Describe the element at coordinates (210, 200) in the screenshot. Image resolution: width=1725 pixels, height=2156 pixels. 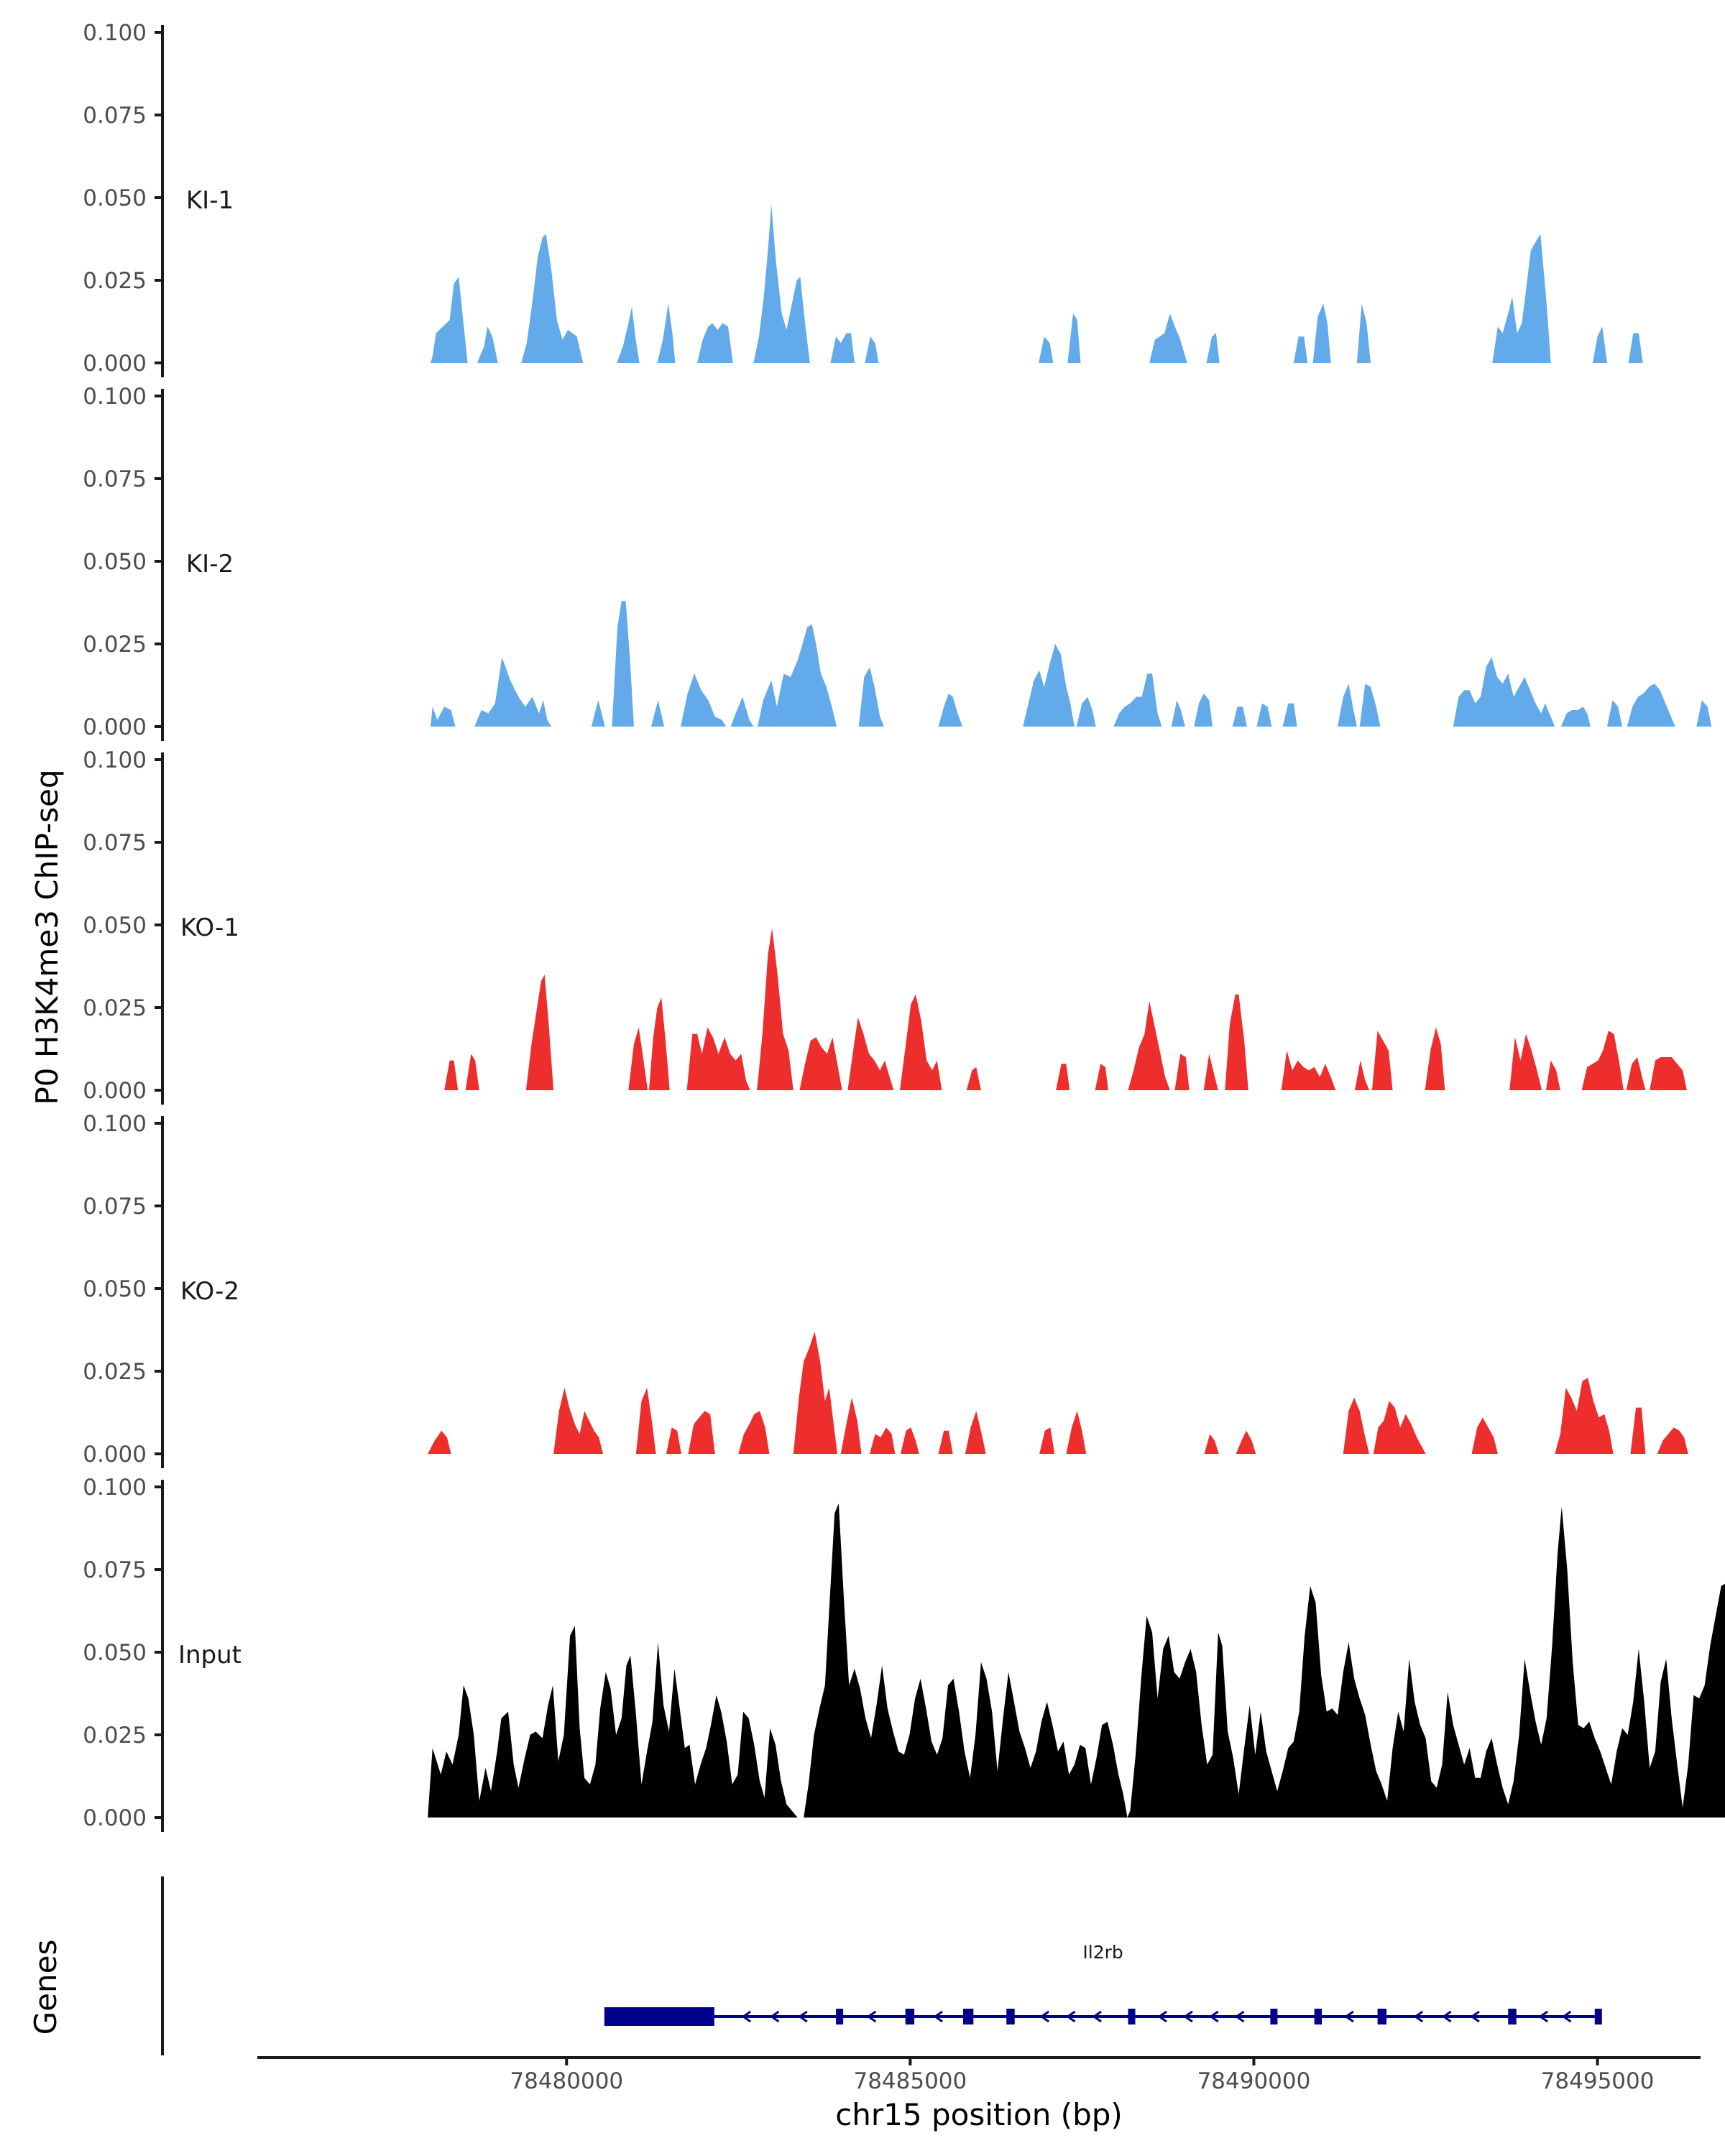
I see `track-label-ki-1: KI-1` at that location.